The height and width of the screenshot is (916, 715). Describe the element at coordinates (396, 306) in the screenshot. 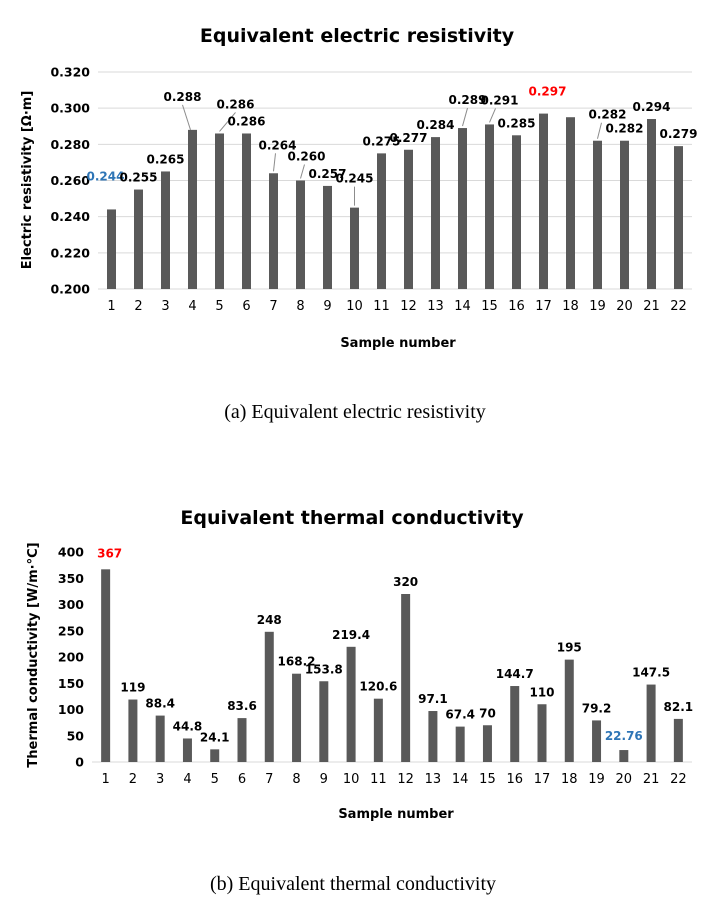

I see `chart-a-x-ticks: 1 2 3 4 5 6 7 8 9 10 11 12 13 14 15 16 17 18 19 20 21 22` at that location.